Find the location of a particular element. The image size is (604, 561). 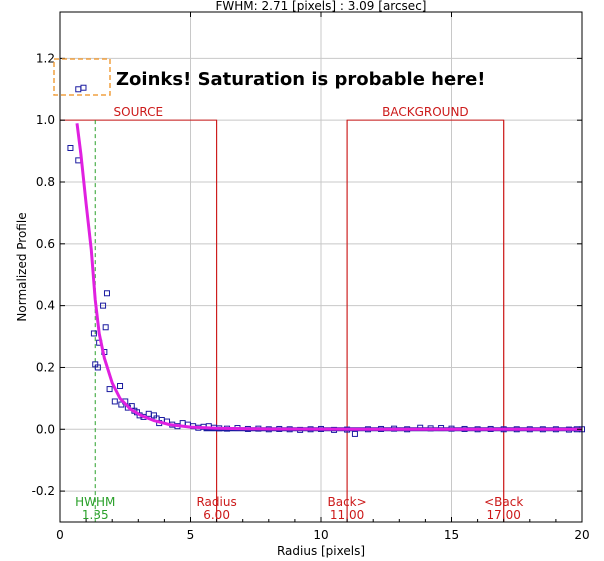

marker-label: <Back is located at coordinates (503, 502).